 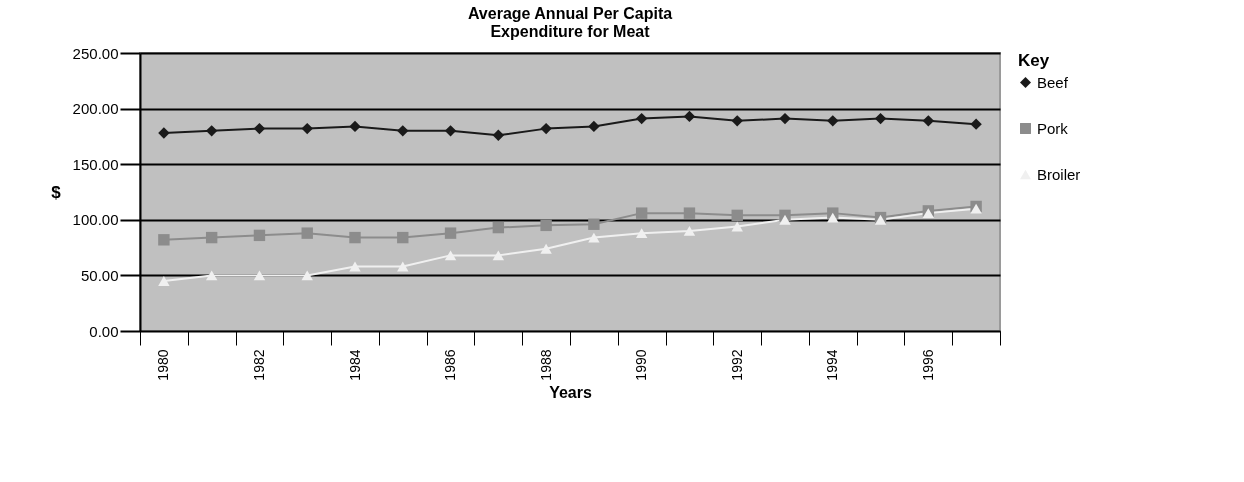 What do you see at coordinates (1034, 60) in the screenshot?
I see `legend-title: Key` at bounding box center [1034, 60].